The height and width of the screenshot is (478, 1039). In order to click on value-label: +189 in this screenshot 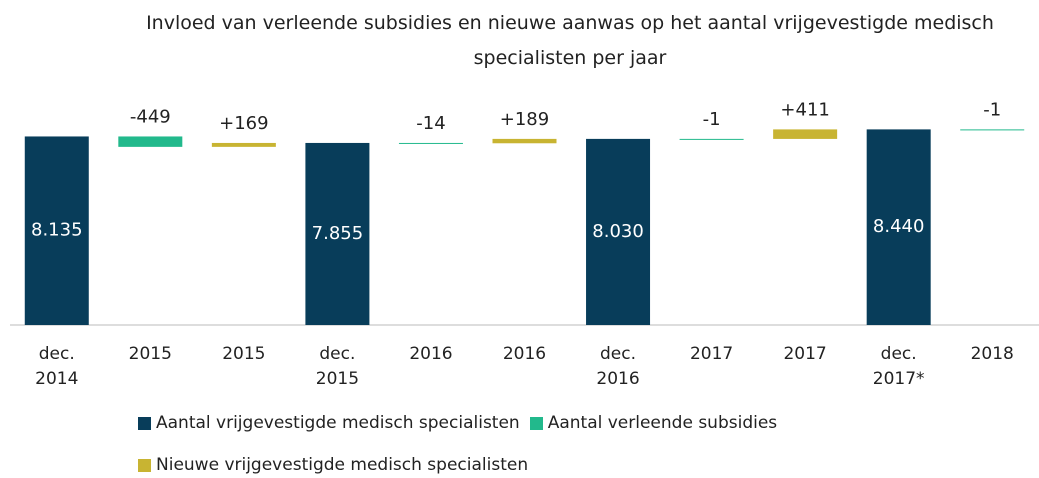, I will do `click(524, 119)`.